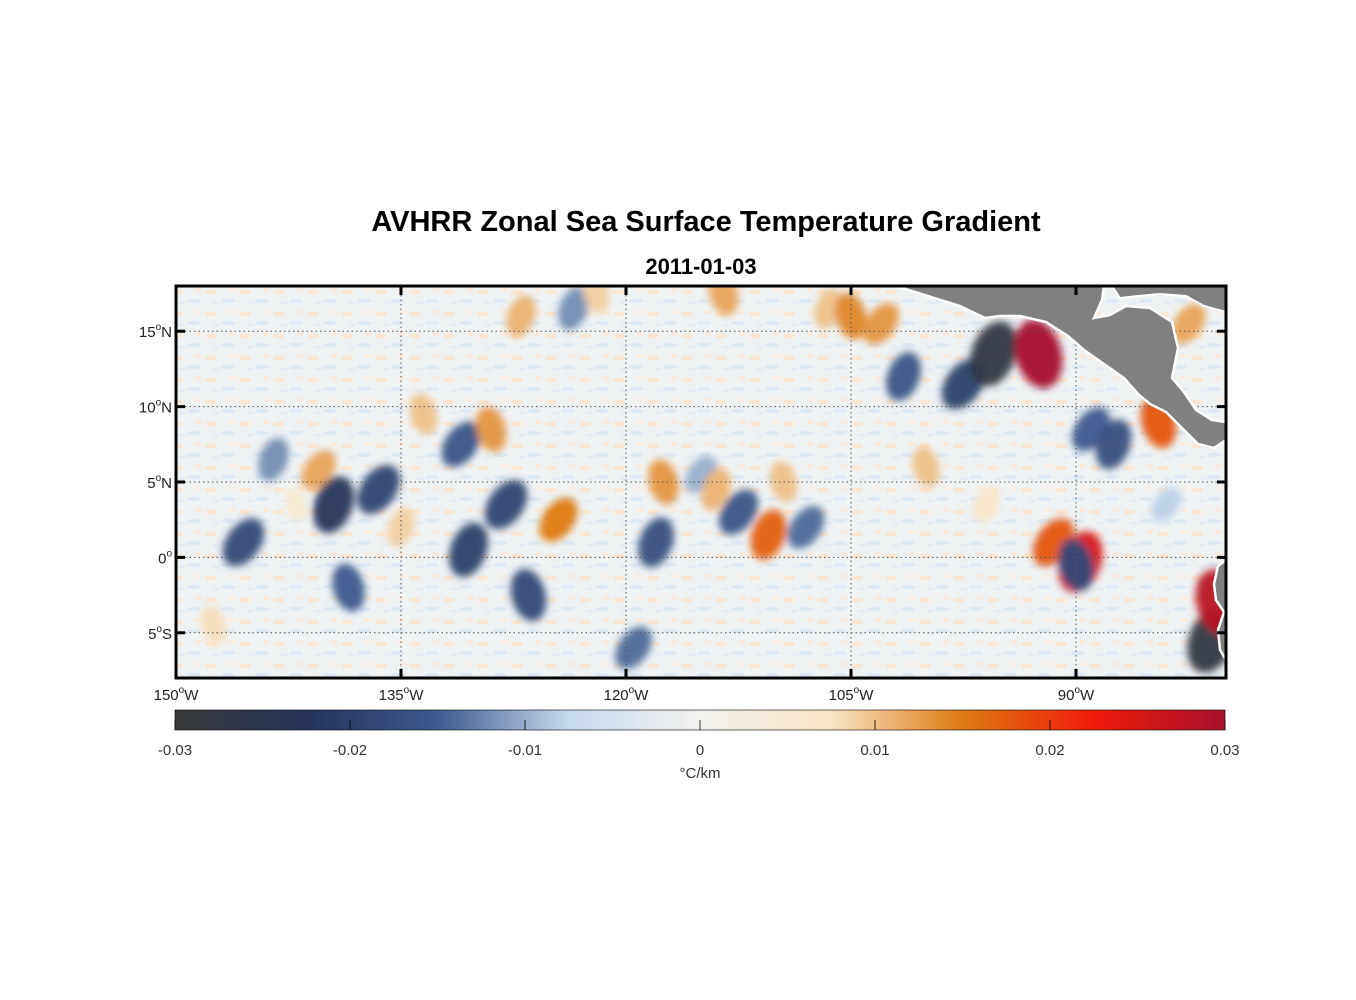 The width and height of the screenshot is (1356, 1000). What do you see at coordinates (700, 750) in the screenshot?
I see `colorbar-tick-label: 0` at bounding box center [700, 750].